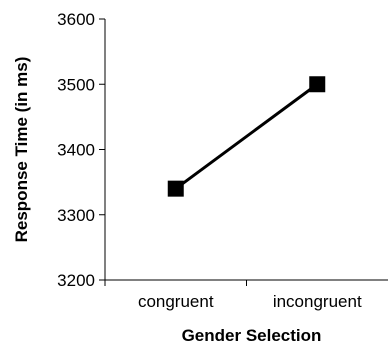 This screenshot has height=349, width=388. What do you see at coordinates (76, 84) in the screenshot?
I see `y-tick-label: 3500` at bounding box center [76, 84].